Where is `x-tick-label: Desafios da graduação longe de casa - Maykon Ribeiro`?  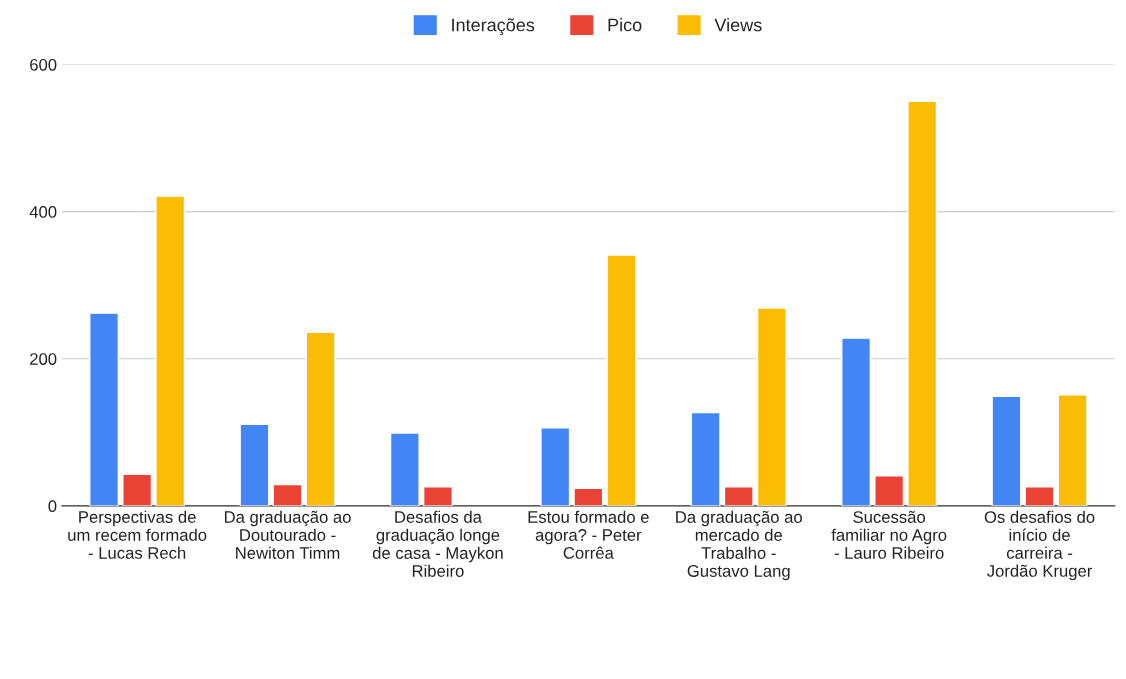 x-tick-label: Desafios da graduação longe de casa - Maykon Ribeiro is located at coordinates (437, 543).